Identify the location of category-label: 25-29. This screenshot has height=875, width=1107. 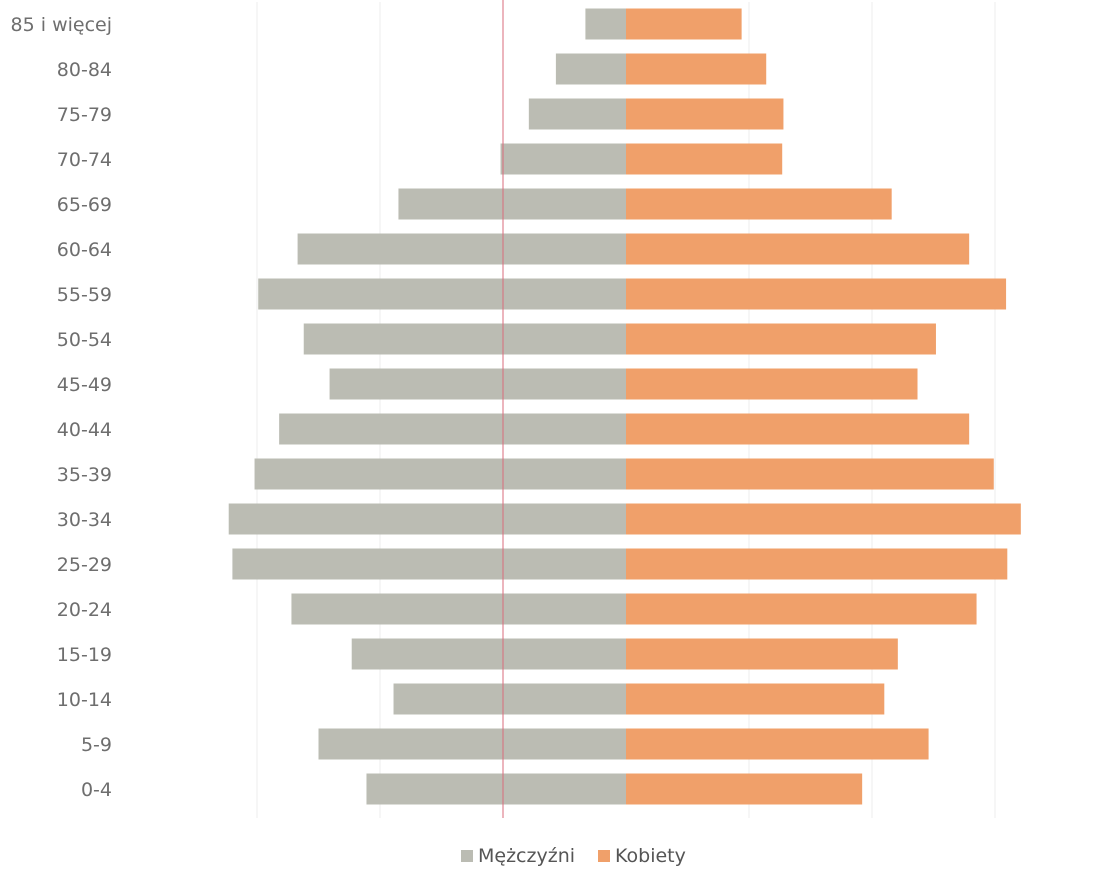
(84, 565).